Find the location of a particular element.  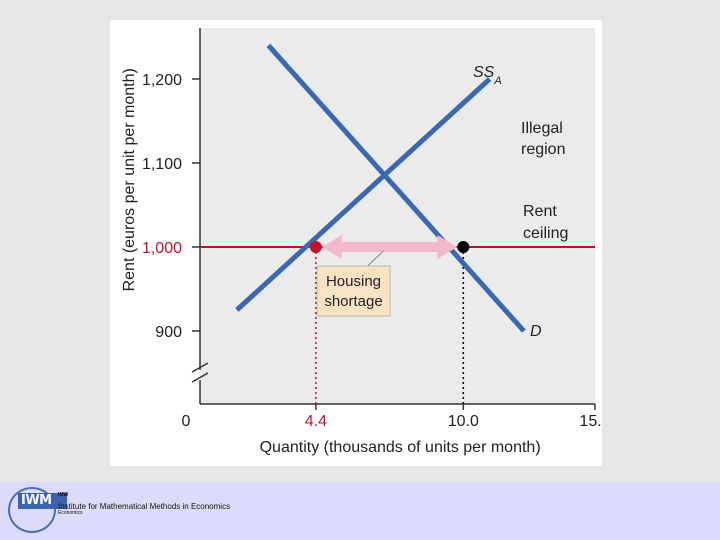

y-axis-title: Rent (euros per unit per month) is located at coordinates (129, 179).